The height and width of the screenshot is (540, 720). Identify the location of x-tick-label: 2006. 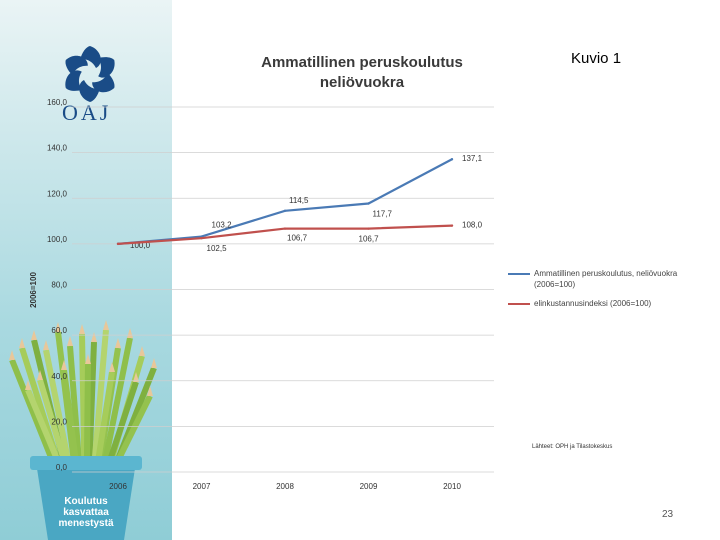
(118, 486).